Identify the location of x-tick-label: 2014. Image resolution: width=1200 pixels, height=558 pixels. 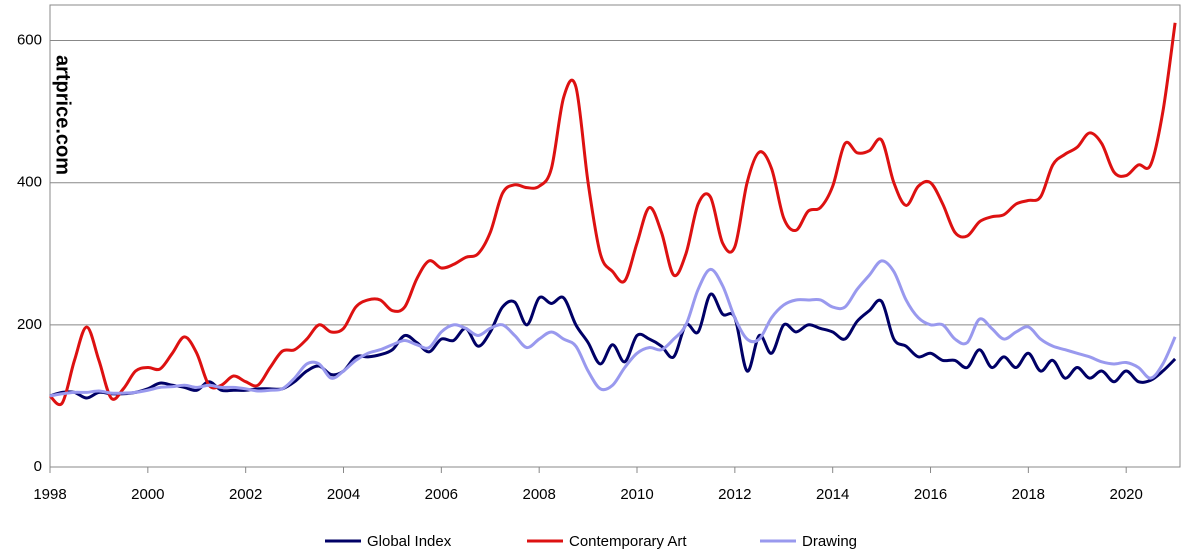
(832, 494).